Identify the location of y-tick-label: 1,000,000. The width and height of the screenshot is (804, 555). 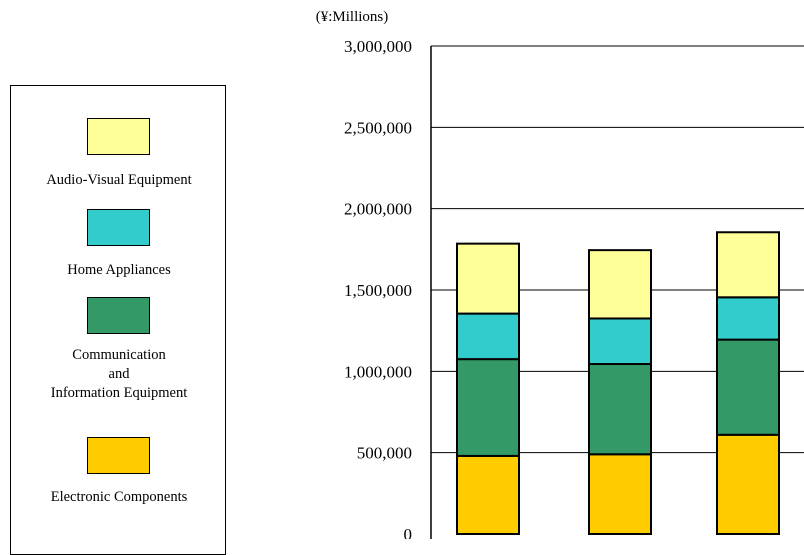
(378, 371).